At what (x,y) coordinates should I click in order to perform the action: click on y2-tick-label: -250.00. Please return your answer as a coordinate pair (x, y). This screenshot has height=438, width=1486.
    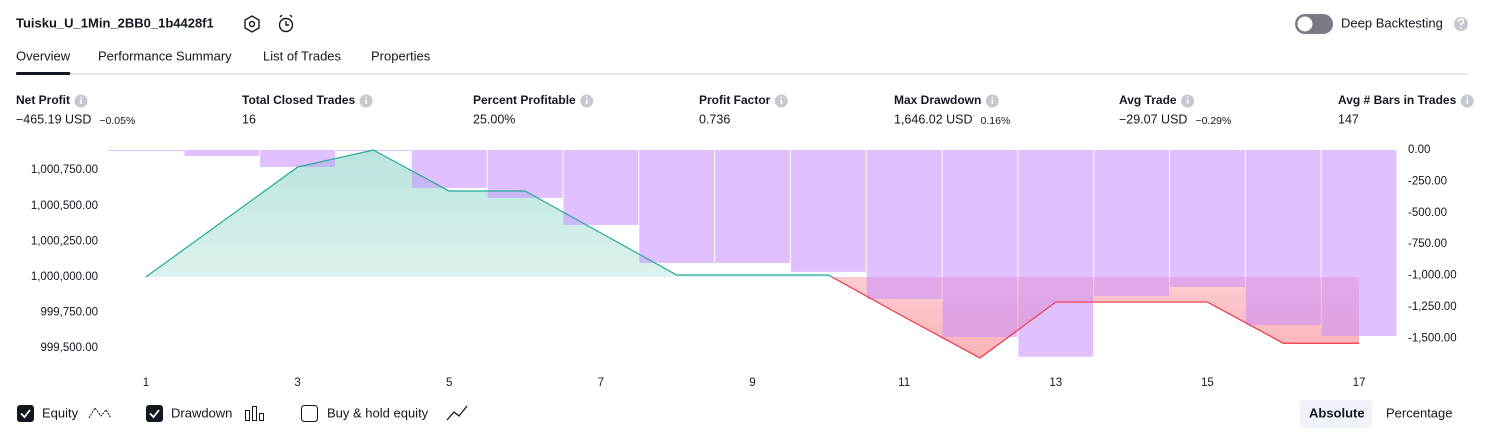
    Looking at the image, I should click on (1427, 181).